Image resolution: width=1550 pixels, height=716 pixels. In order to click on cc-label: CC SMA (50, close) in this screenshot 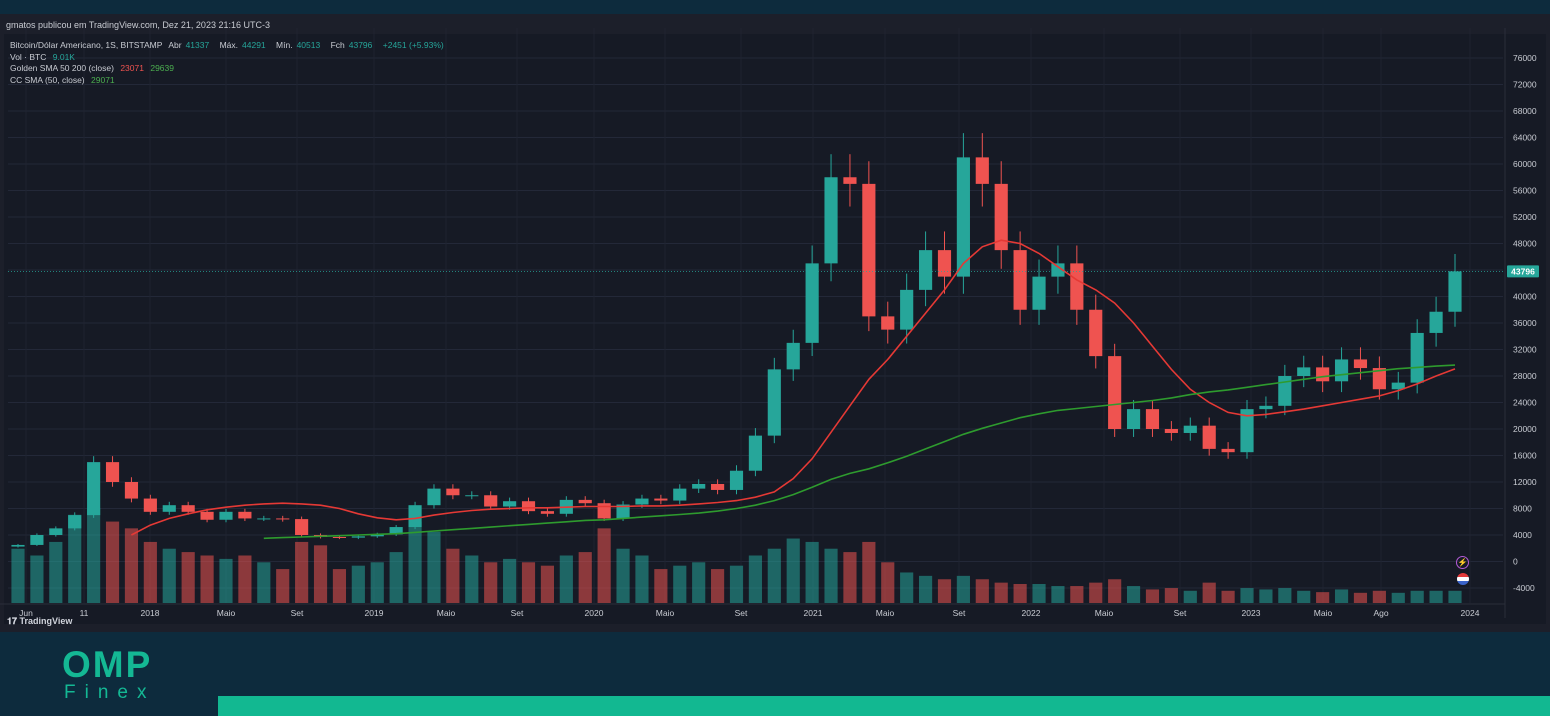, I will do `click(47, 79)`.